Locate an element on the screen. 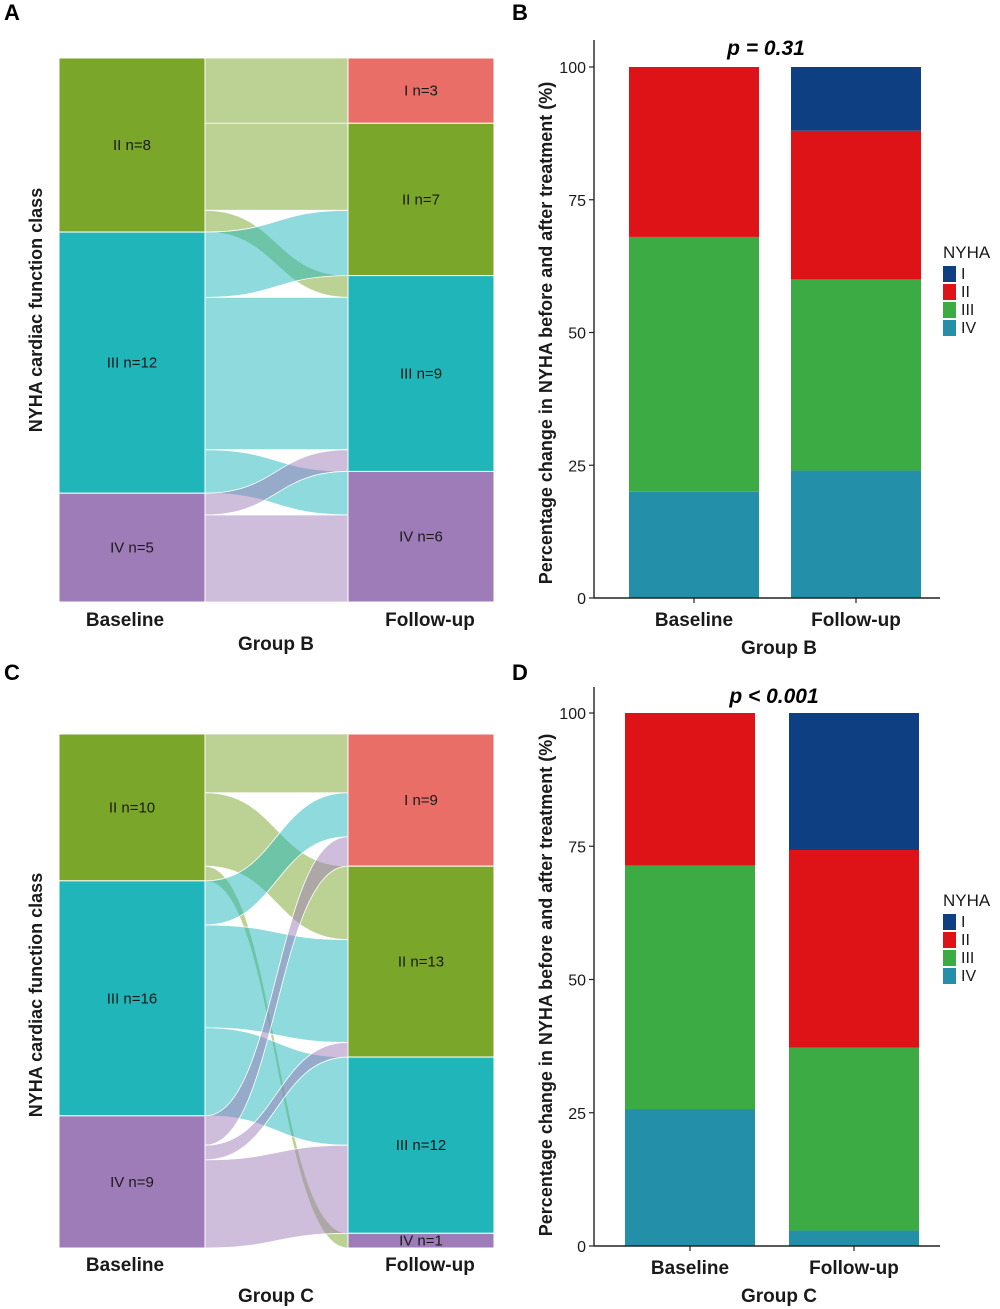 The image size is (1000, 1309). node-label-baseline-iv: IV n=9 is located at coordinates (132, 1182).